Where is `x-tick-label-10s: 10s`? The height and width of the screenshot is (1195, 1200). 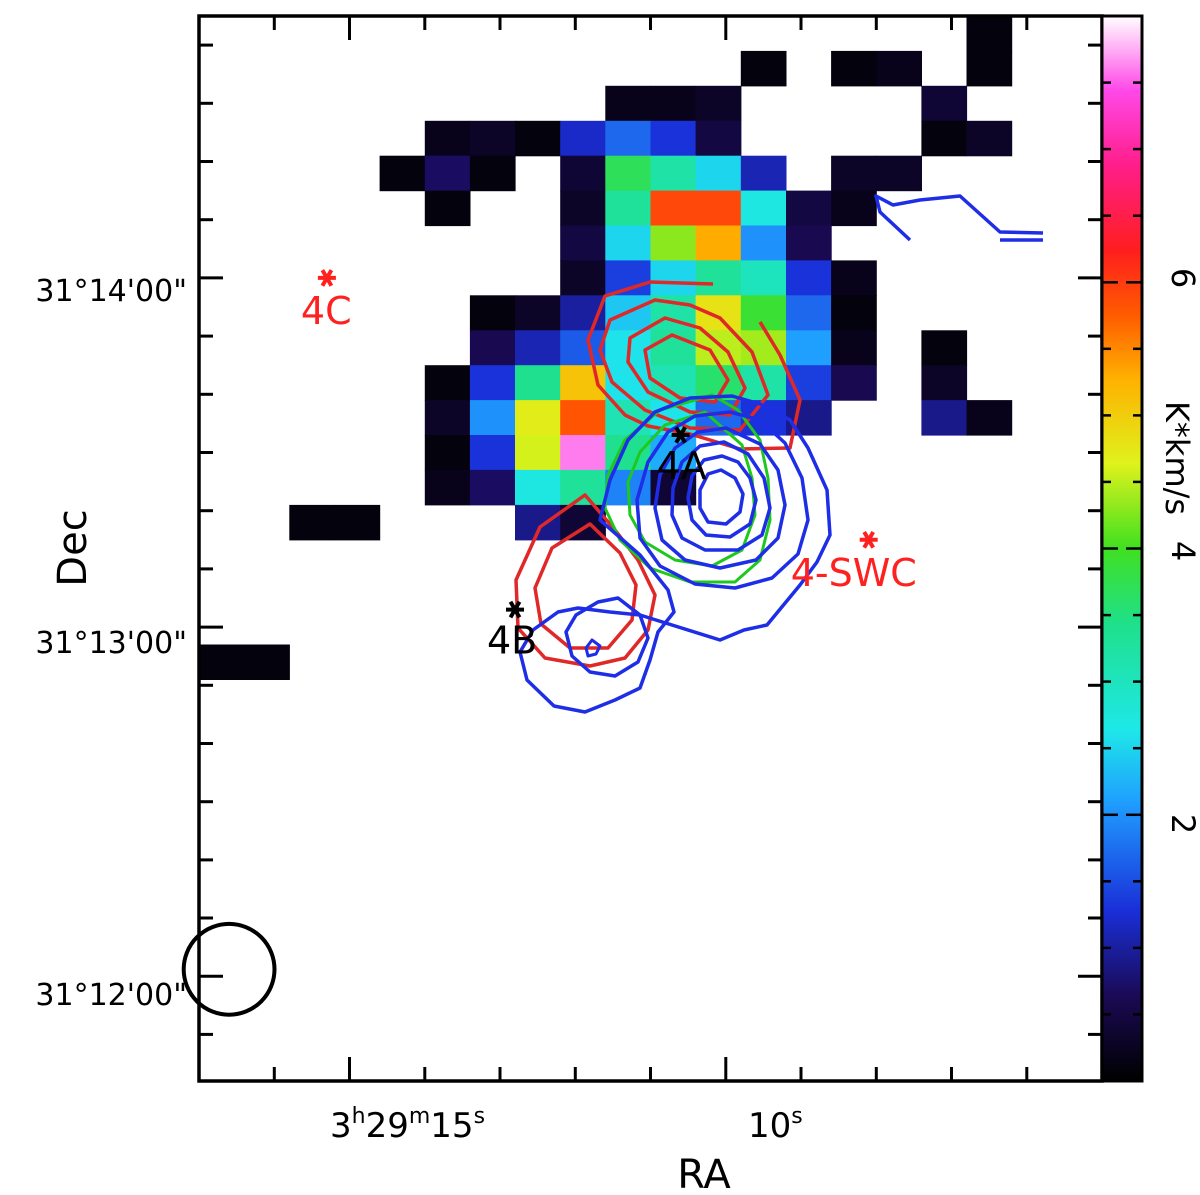 x-tick-label-10s: 10s is located at coordinates (775, 1125).